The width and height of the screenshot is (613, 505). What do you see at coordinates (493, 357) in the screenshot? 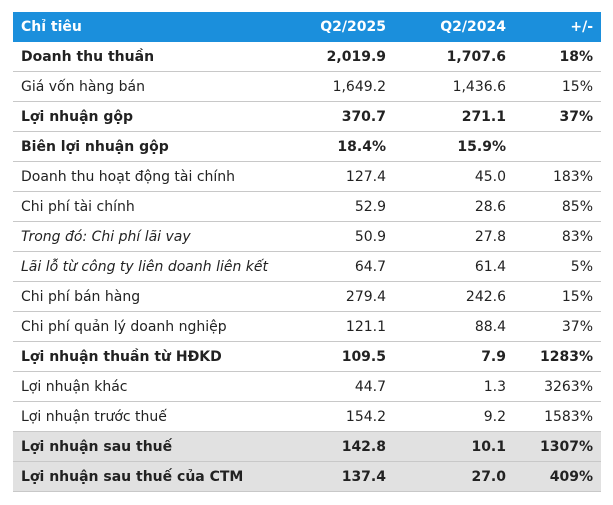
I see `row-q2-2024-value: 7.9` at bounding box center [493, 357].